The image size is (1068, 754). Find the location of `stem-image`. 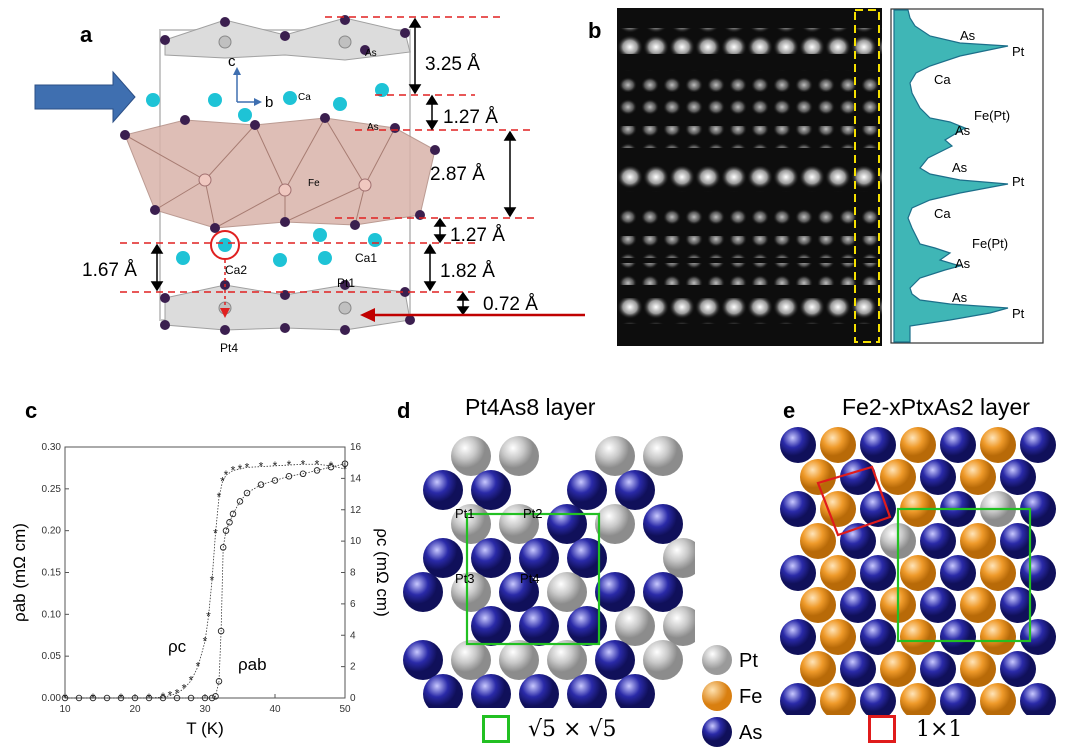

stem-image is located at coordinates (749, 177).